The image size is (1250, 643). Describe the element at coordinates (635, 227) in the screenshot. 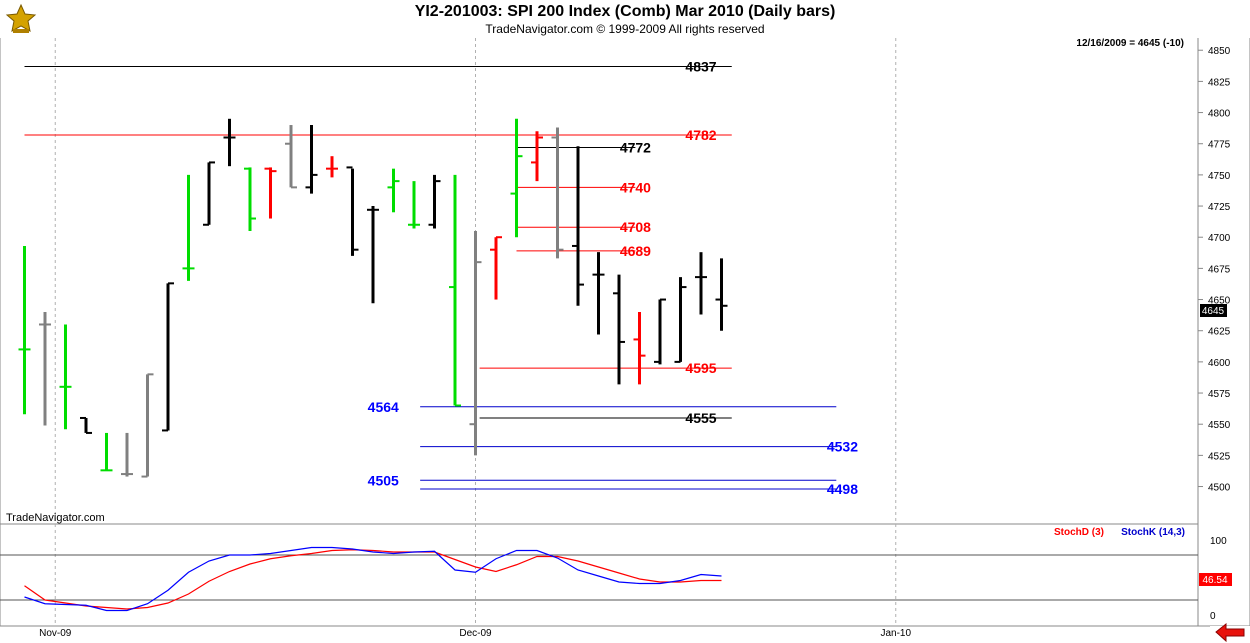

I see `level-label: 4708` at that location.